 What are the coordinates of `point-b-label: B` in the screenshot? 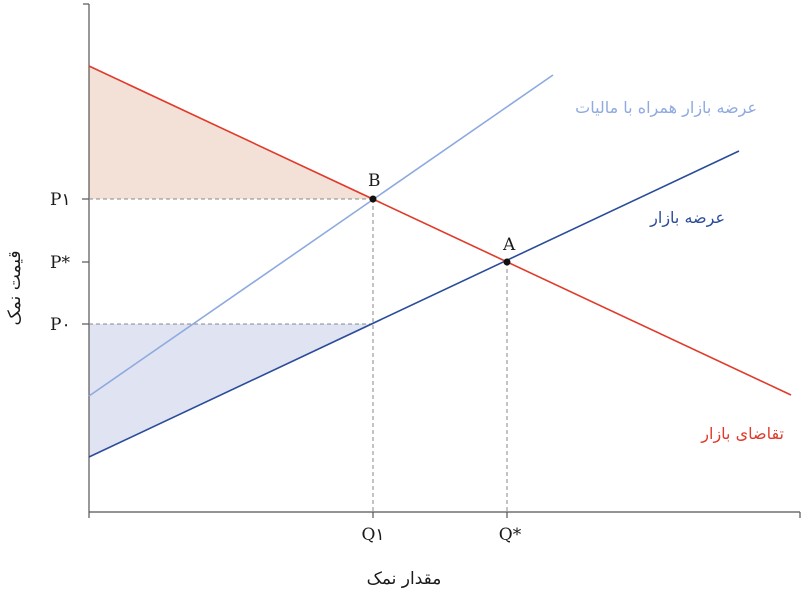 It's located at (374, 181).